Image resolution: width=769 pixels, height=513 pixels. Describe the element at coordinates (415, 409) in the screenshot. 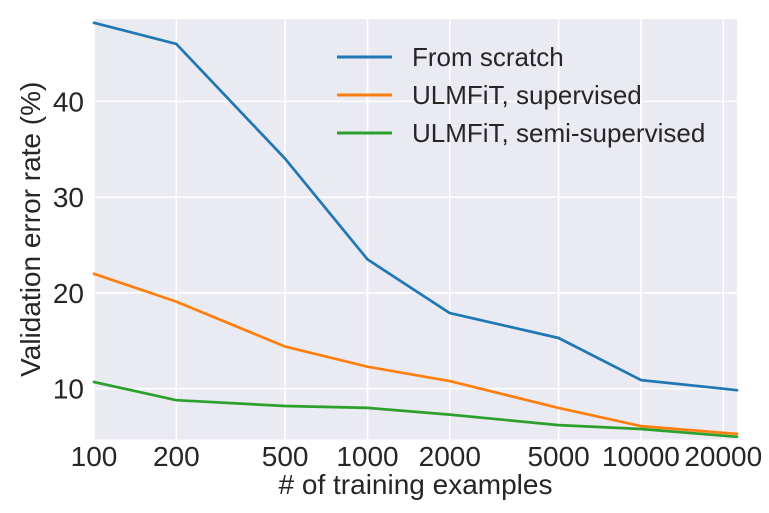

I see `series-line-ulmfit-semi-supervised` at that location.